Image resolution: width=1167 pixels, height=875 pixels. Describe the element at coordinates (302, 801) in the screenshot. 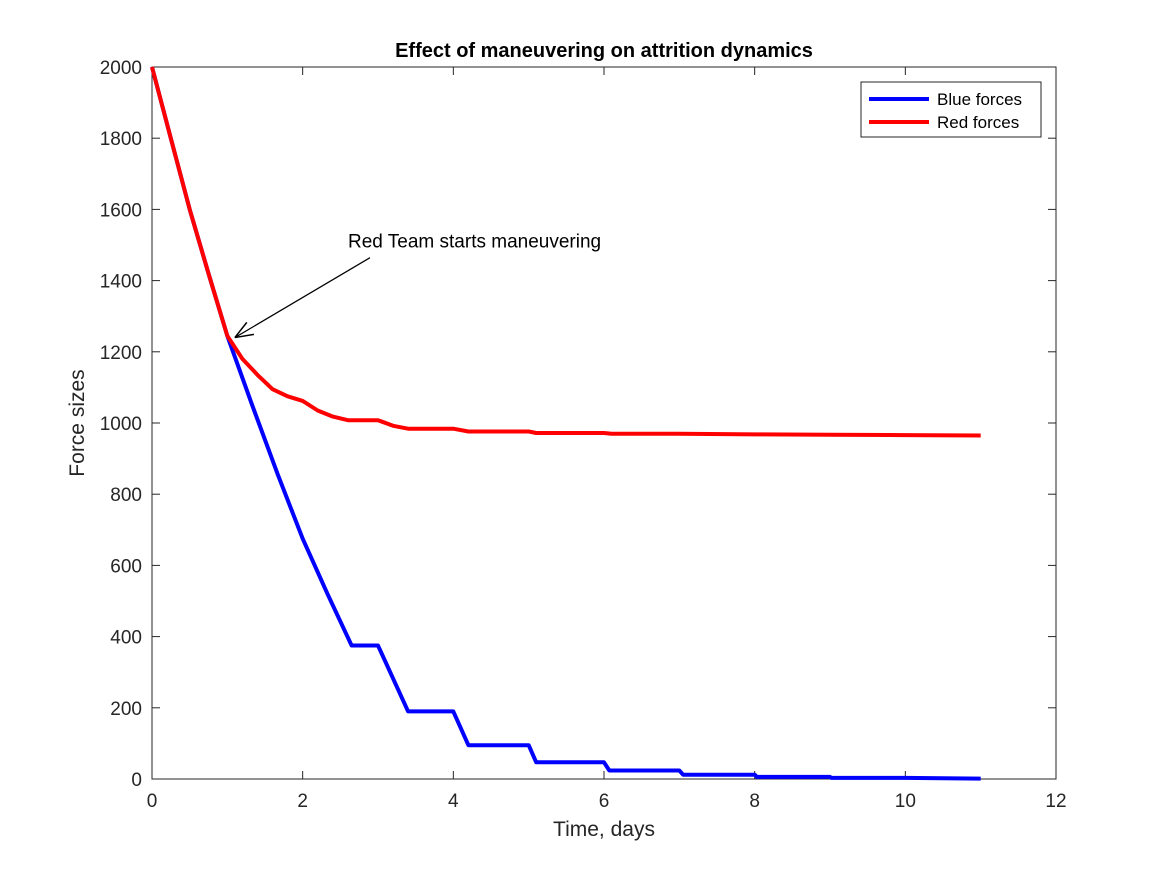

I see `x-tick-label: 2` at that location.